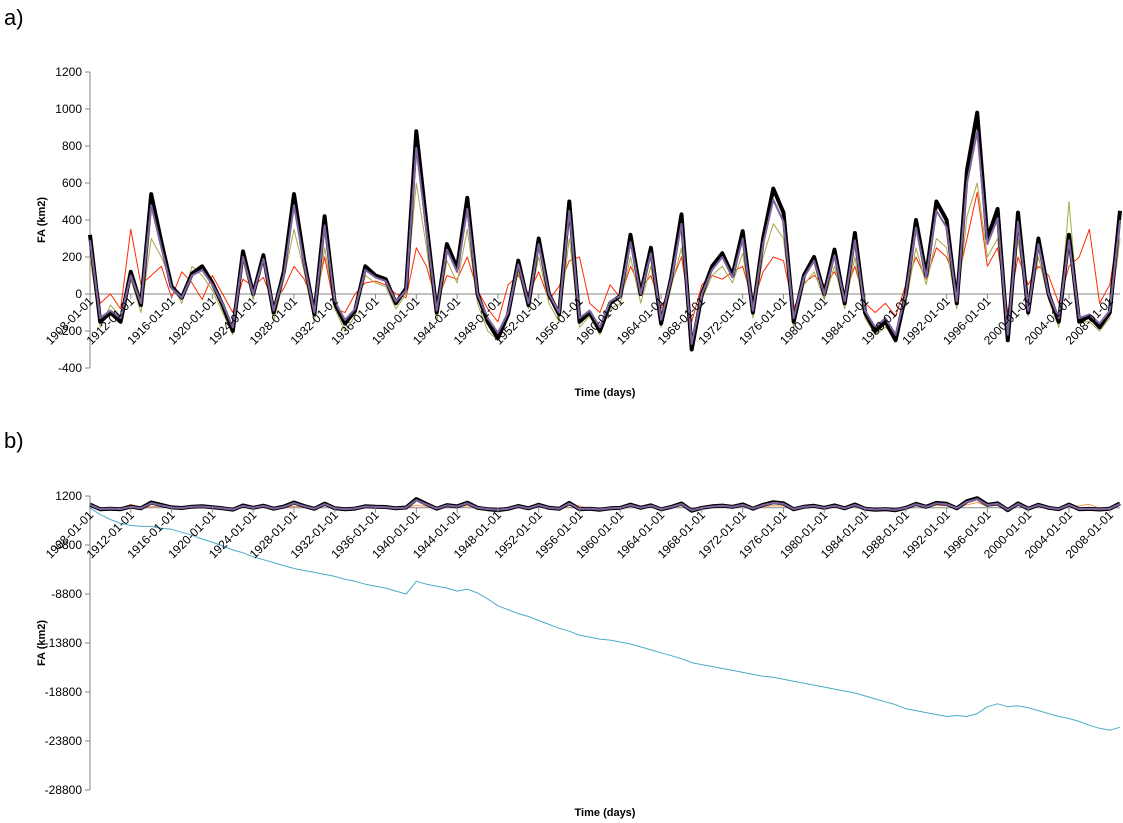  What do you see at coordinates (64, 643) in the screenshot?
I see `y-tick-label: -13800` at bounding box center [64, 643].